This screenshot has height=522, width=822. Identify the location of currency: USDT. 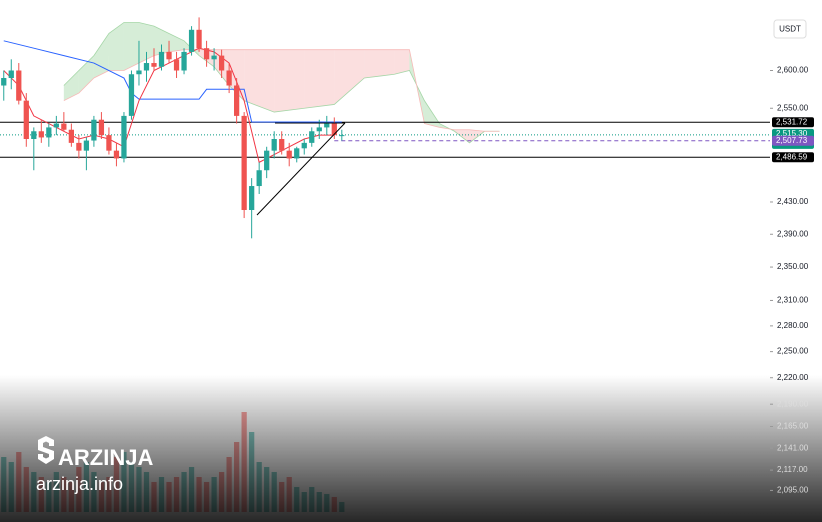
(790, 29).